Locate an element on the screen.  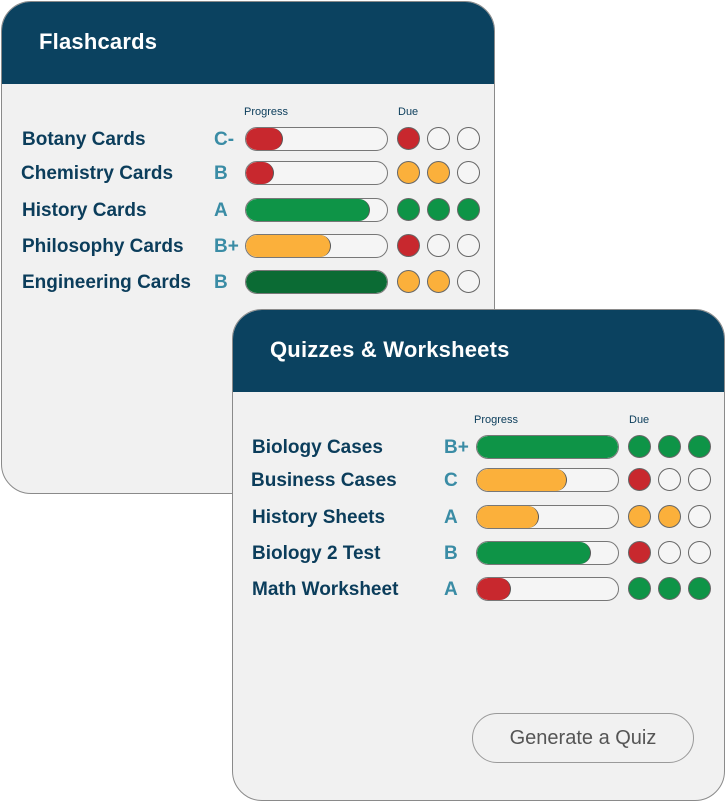
list-item: Business Cases C is located at coordinates (478, 481).